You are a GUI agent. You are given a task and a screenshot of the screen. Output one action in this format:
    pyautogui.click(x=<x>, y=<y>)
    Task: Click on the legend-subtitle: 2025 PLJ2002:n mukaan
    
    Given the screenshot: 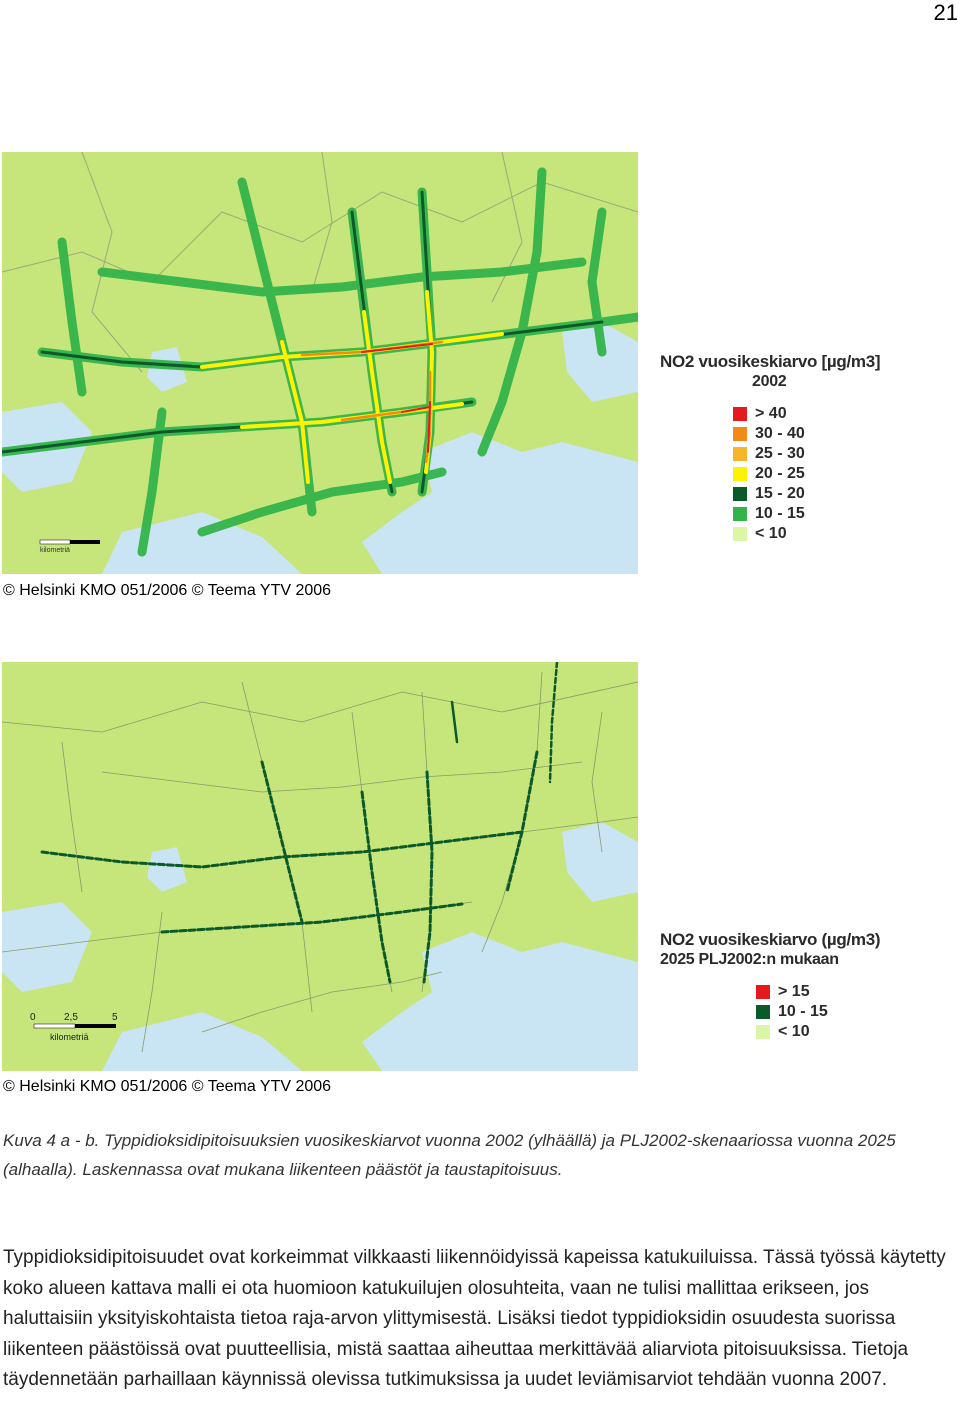 What is the action you would take?
    pyautogui.click(x=749, y=959)
    